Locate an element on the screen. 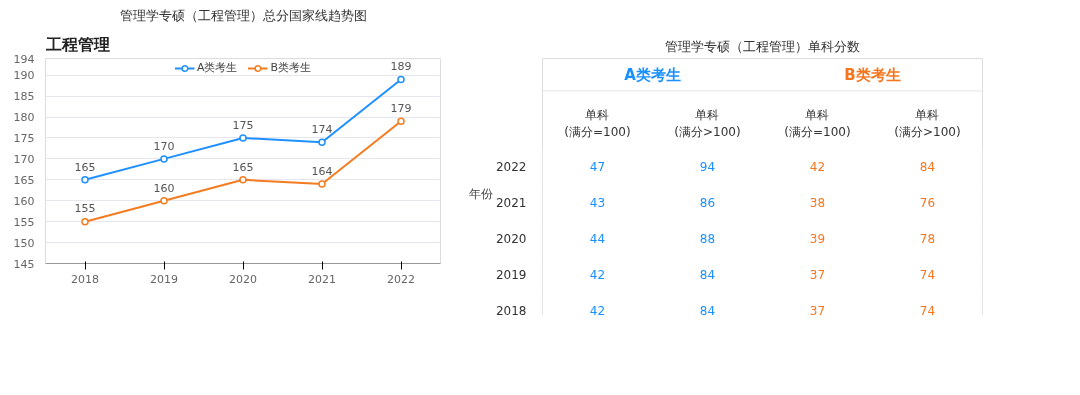 Image resolution: width=1080 pixels, height=395 pixels. data-label: 155 is located at coordinates (85, 209).